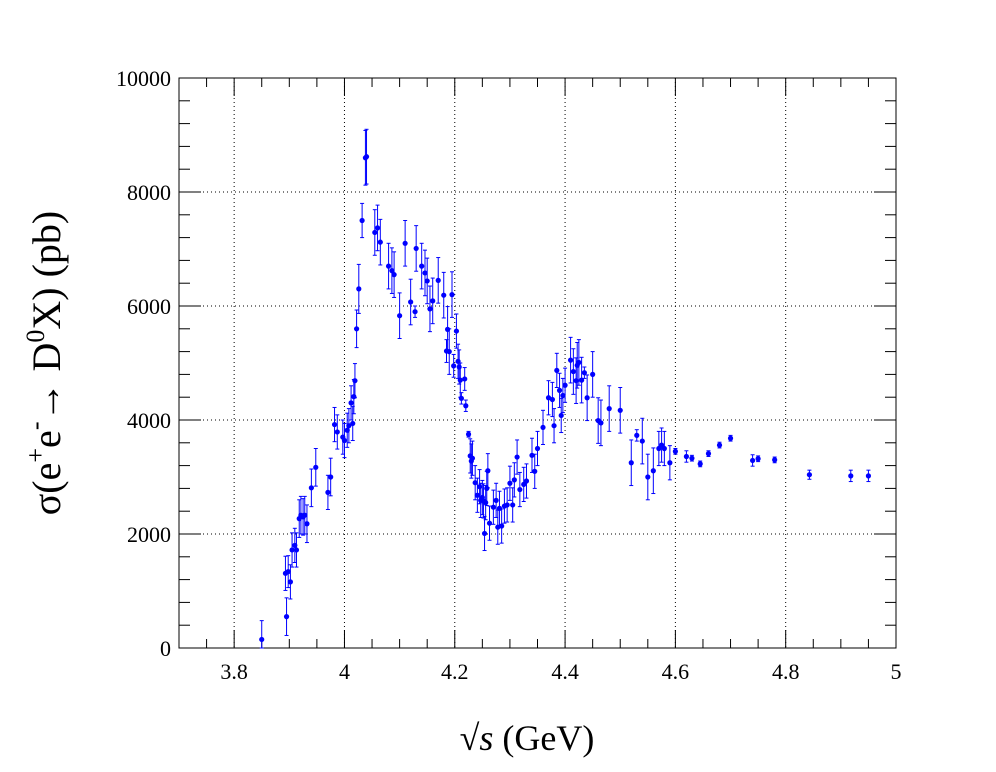 The height and width of the screenshot is (772, 996). What do you see at coordinates (543, 738) in the screenshot?
I see `x-axis-title-unit: (GeV)` at bounding box center [543, 738].